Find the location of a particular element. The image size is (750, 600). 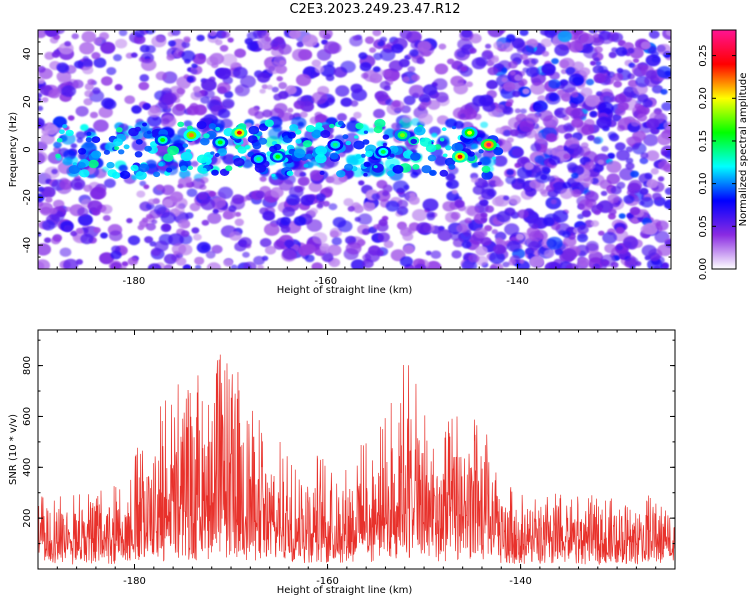

colorbar-tick-label: 0.05 is located at coordinates (703, 226).